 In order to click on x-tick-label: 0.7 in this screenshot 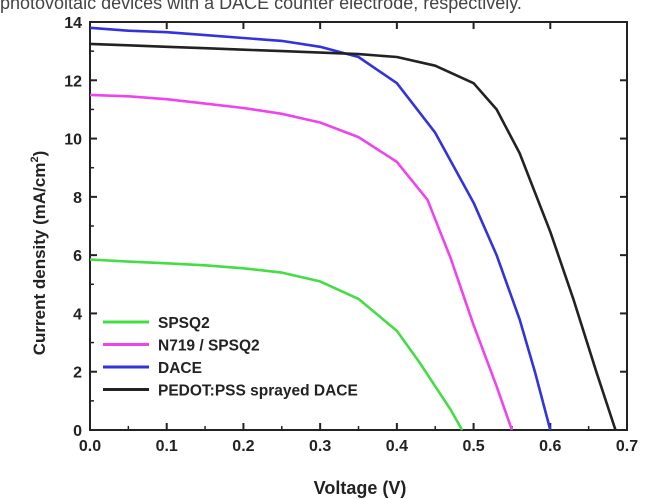, I will do `click(627, 446)`.